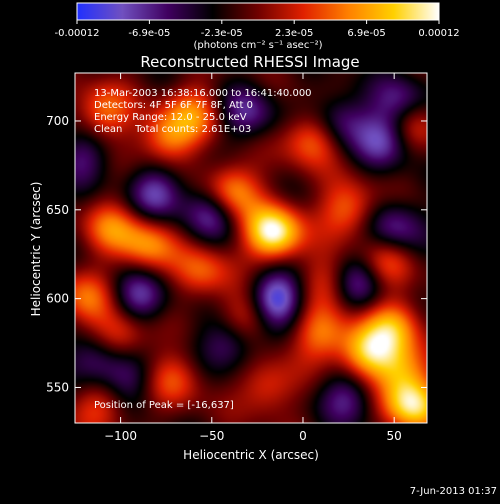 Image resolution: width=500 pixels, height=504 pixels. What do you see at coordinates (453, 491) in the screenshot?
I see `date-stamp: 7-Jun-2013 01:37` at bounding box center [453, 491].